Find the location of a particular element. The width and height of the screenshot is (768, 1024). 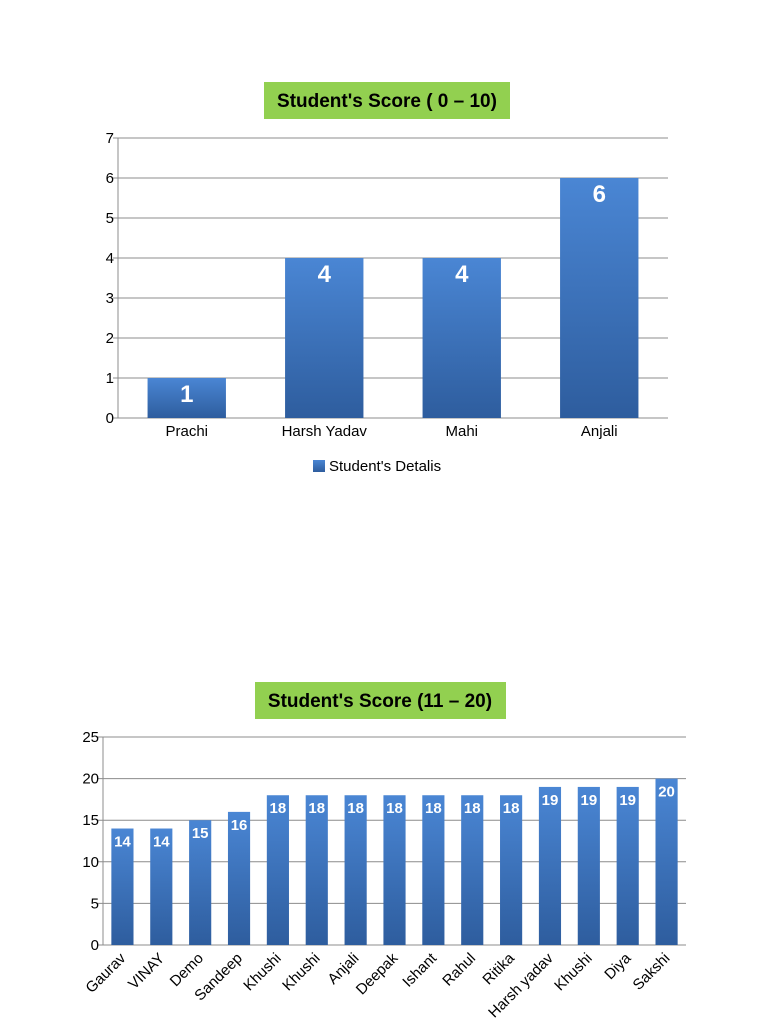

y-tick-label: 2 is located at coordinates (110, 338).